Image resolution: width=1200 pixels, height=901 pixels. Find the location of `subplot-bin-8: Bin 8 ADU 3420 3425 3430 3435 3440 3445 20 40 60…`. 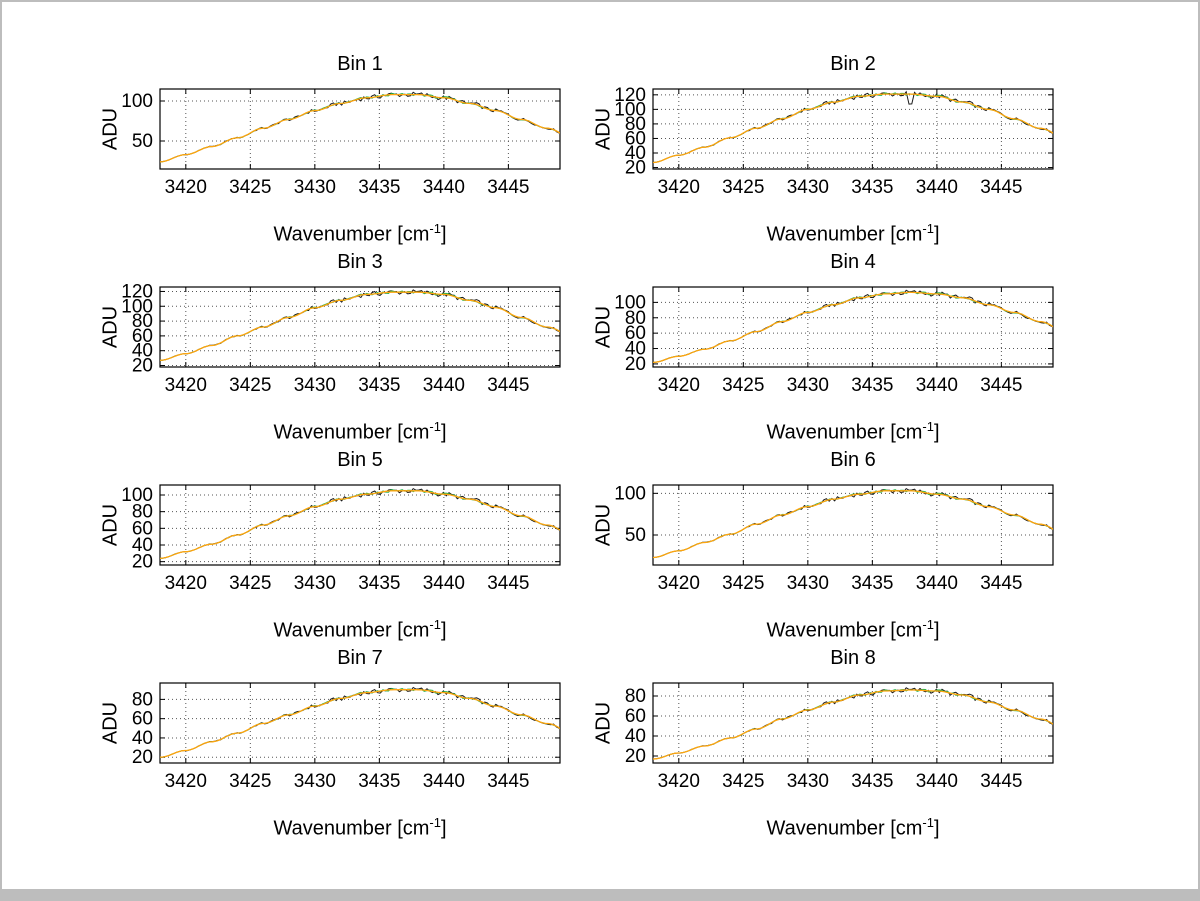

subplot-bin-8: Bin 8 ADU 3420 3425 3430 3435 3440 3445 20 40 60… is located at coordinates (828, 743).